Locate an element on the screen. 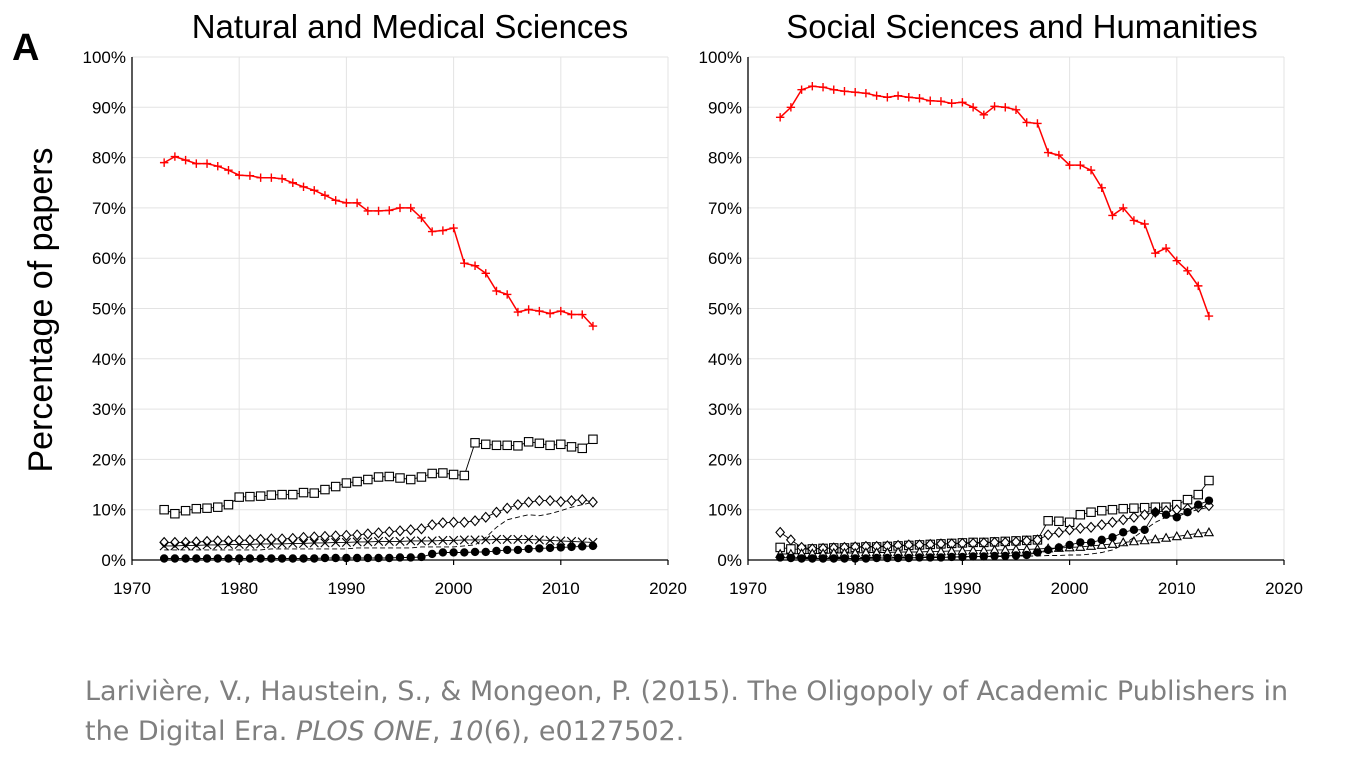 This screenshot has height=784, width=1372. x-tick-label: 1980 is located at coordinates (239, 588).